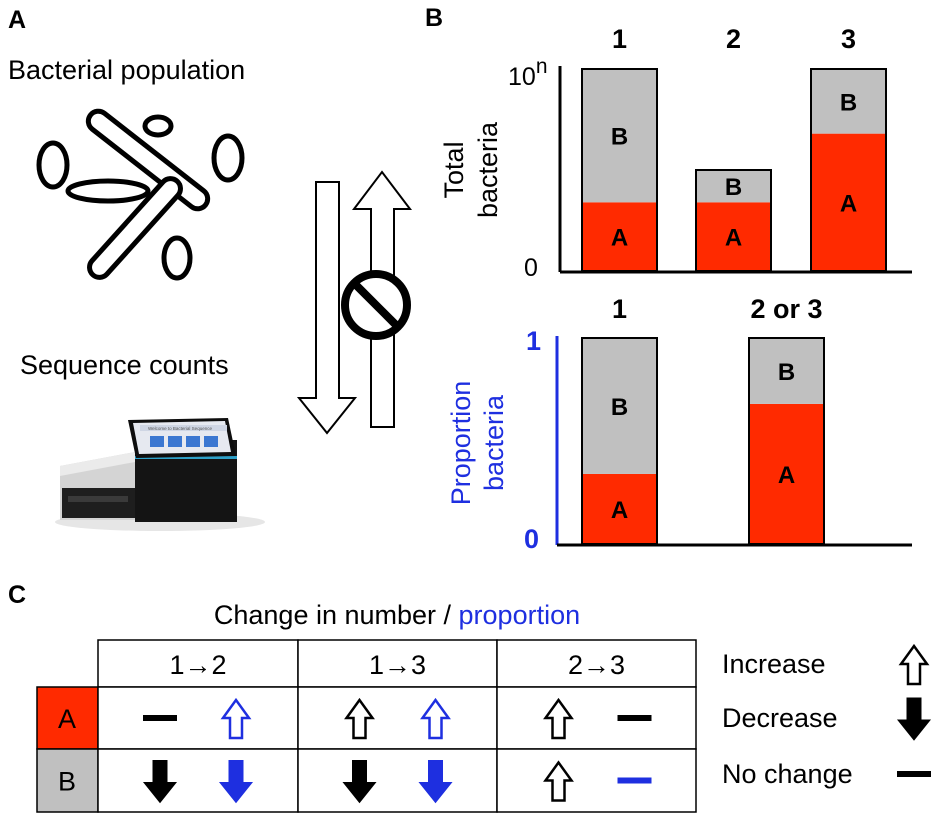 This screenshot has width=945, height=817. Describe the element at coordinates (848, 39) in the screenshot. I see `total-category-label: 3` at that location.